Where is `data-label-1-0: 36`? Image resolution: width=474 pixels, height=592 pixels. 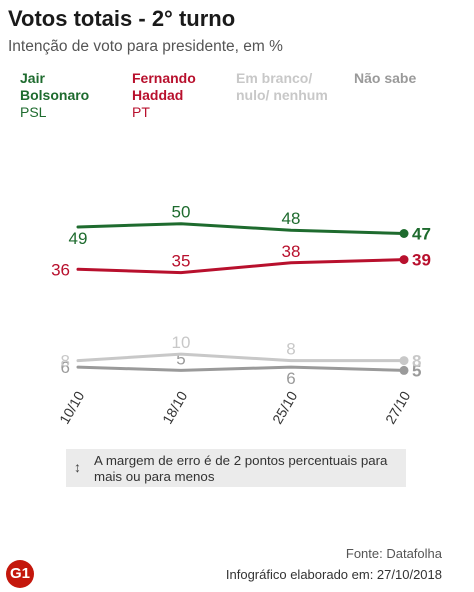 data-label-1-0: 36 is located at coordinates (60, 269).